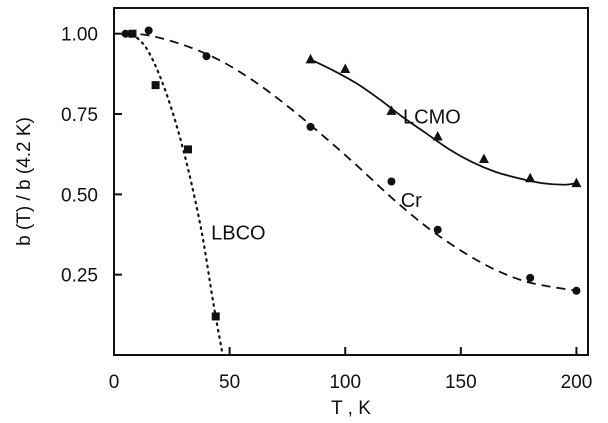 The width and height of the screenshot is (608, 423). I want to click on x-tick-label: 100, so click(345, 382).